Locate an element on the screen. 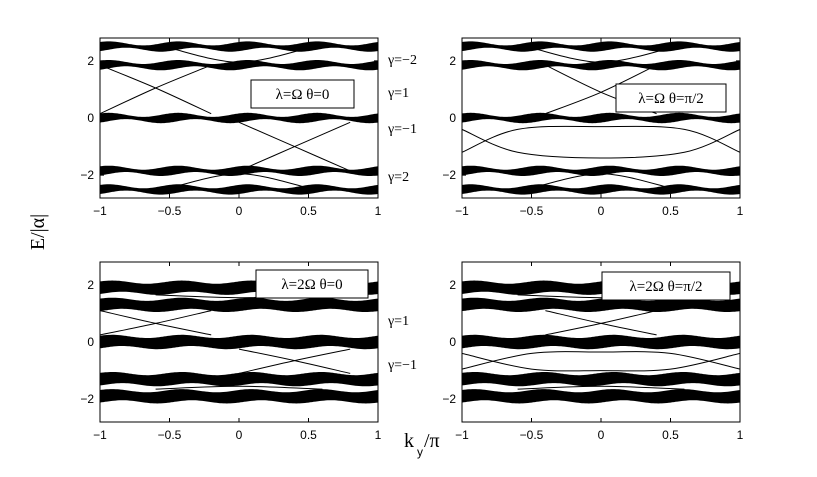  gamma-labels-bottom: γ=1 γ=−1 is located at coordinates (402, 343).